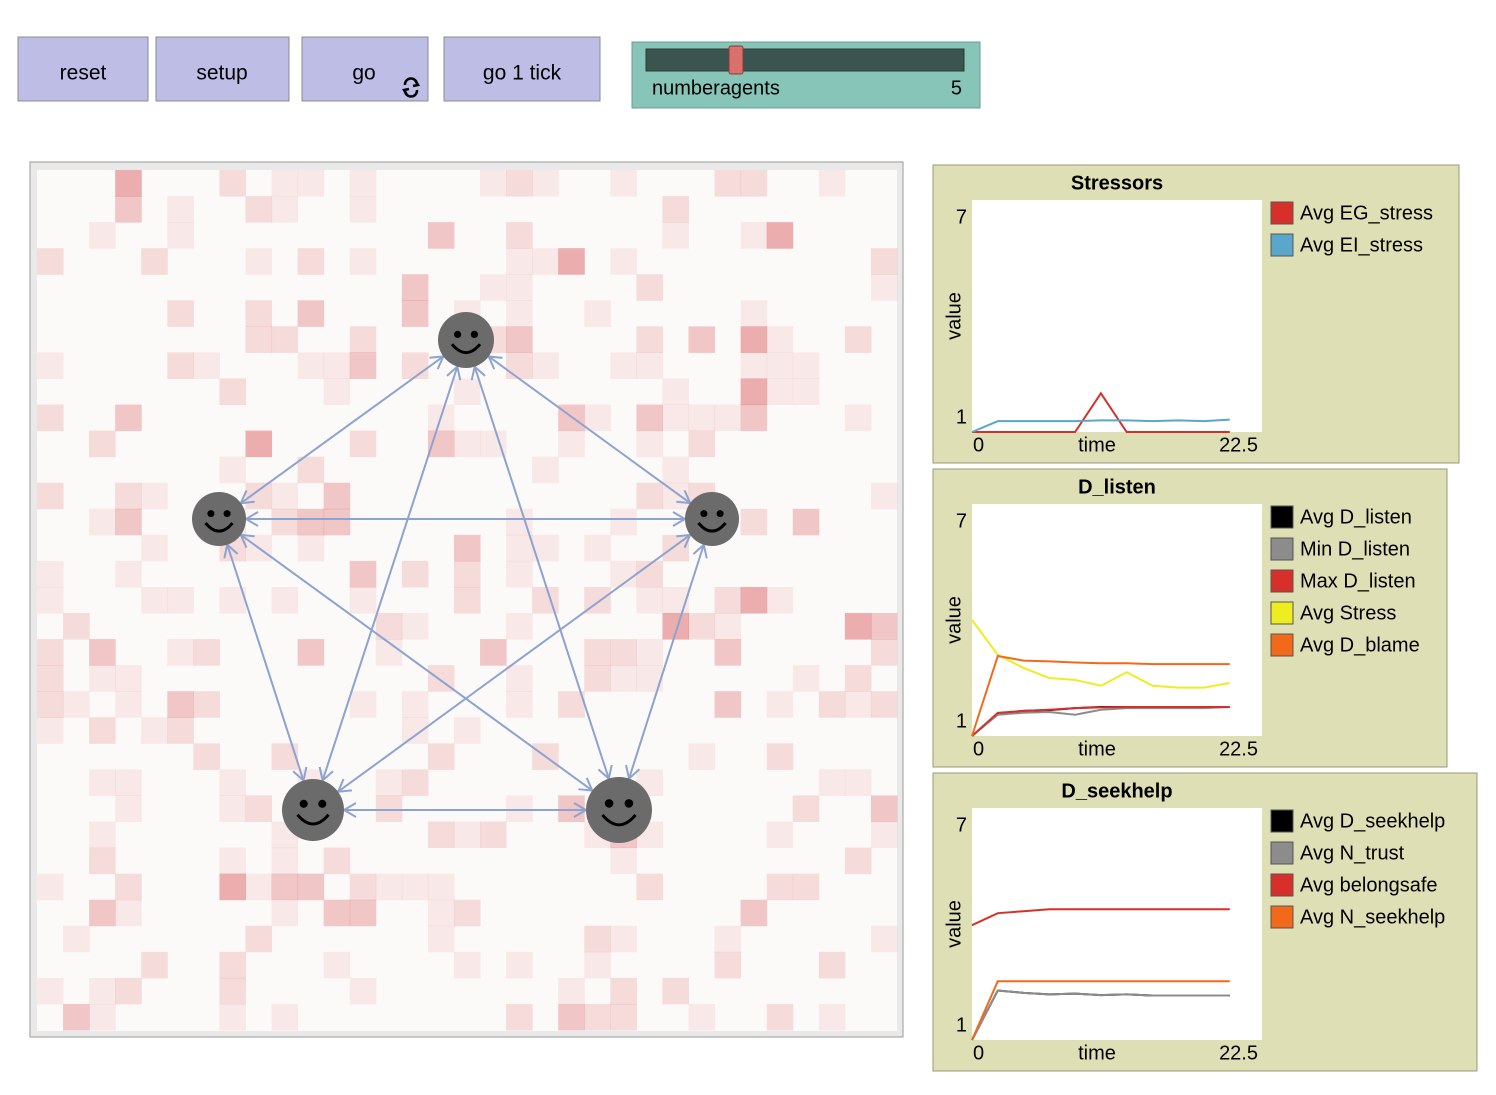 The height and width of the screenshot is (1095, 1496). I want to click on plot-title: Stressors, so click(1117, 183).